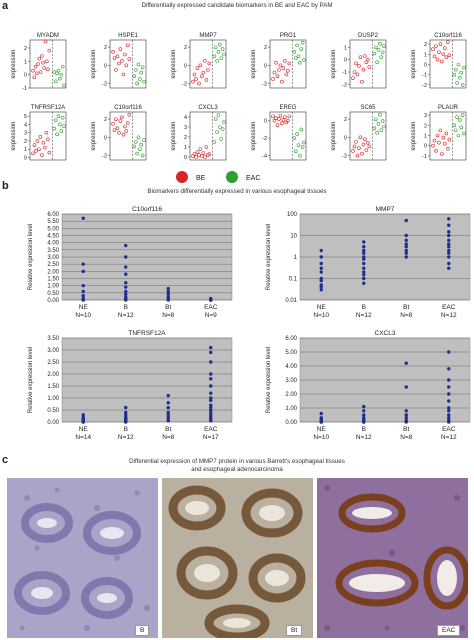  What do you see at coordinates (345, 138) in the screenshot?
I see `mini-y-tick-label: 0` at bounding box center [345, 138].